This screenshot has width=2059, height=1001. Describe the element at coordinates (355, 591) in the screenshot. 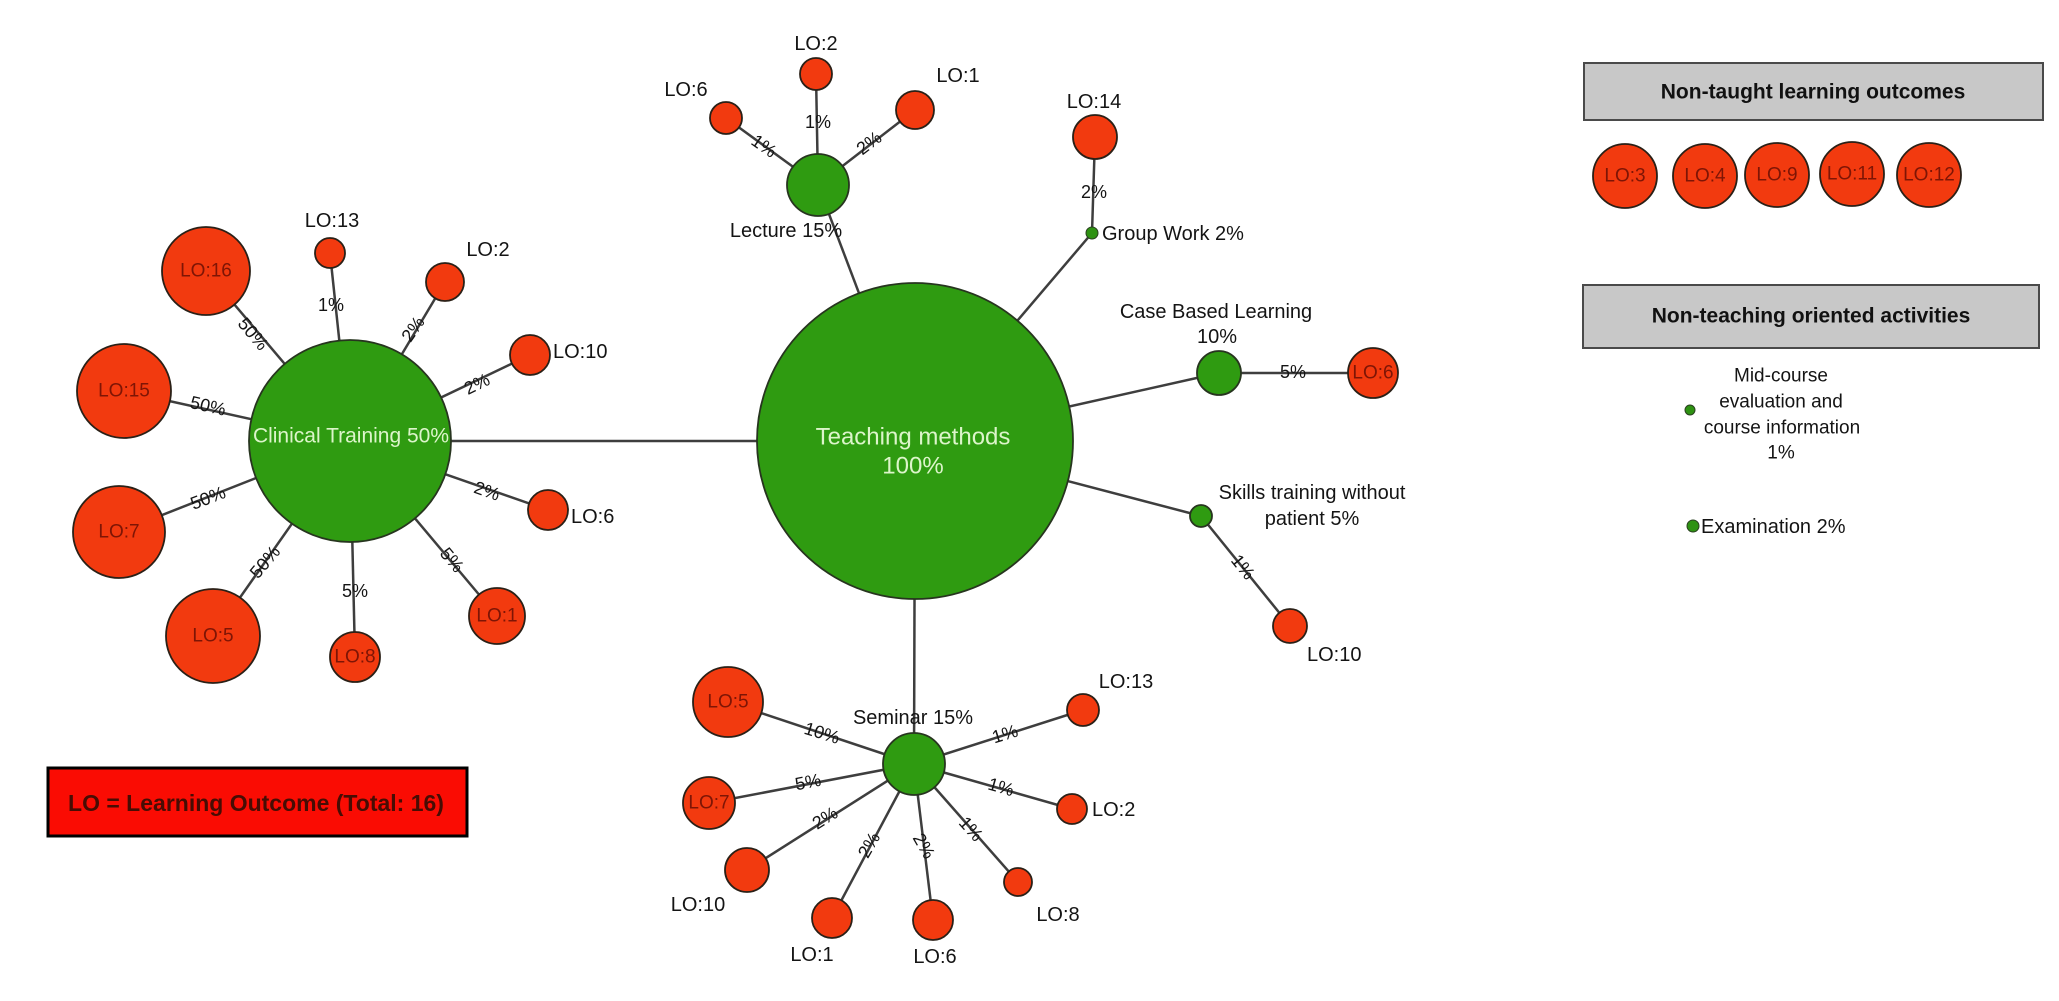

I see `pct-clinical-lo8: 5%` at that location.